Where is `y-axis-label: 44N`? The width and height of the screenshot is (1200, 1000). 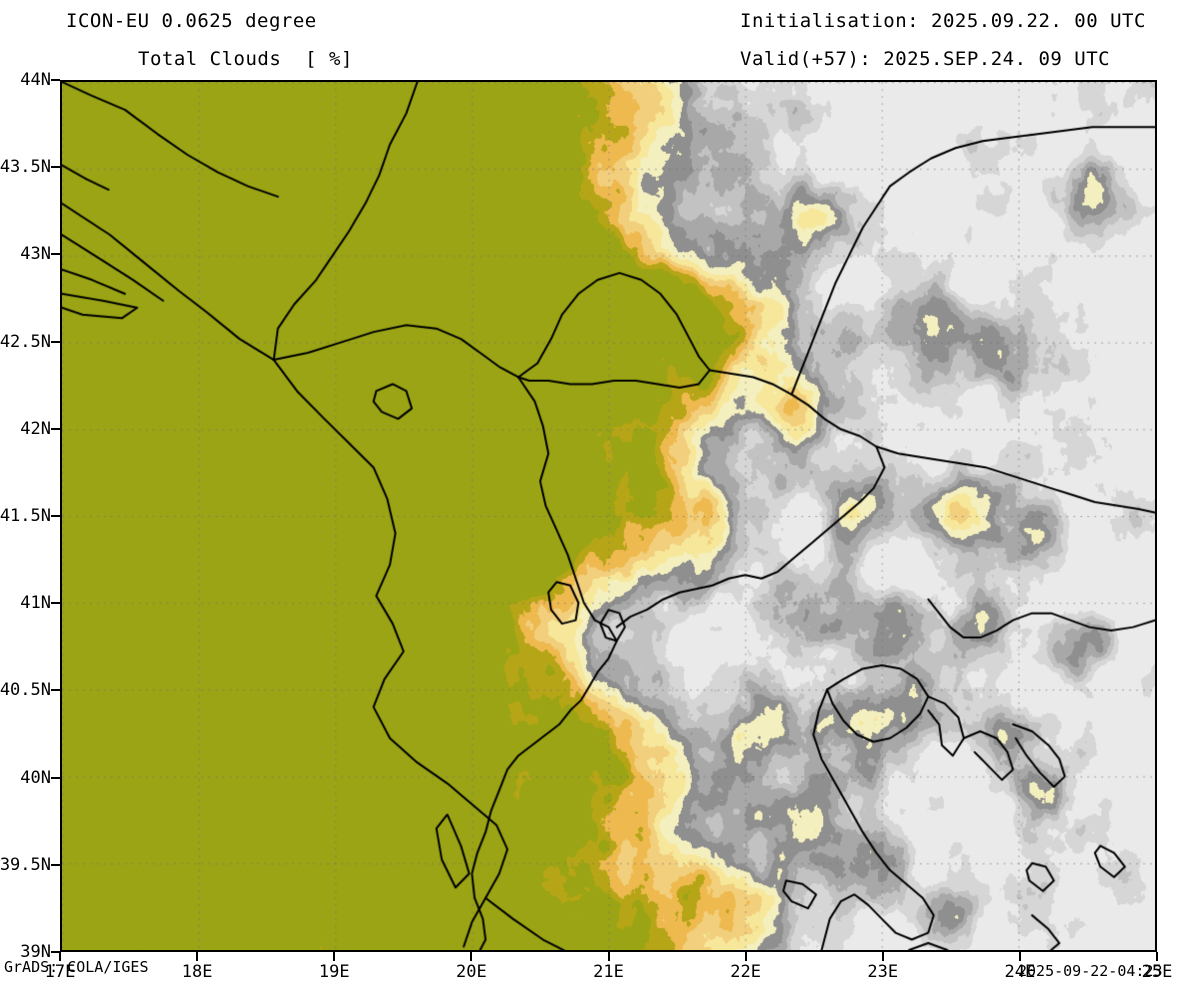 y-axis-label: 44N is located at coordinates (35, 80).